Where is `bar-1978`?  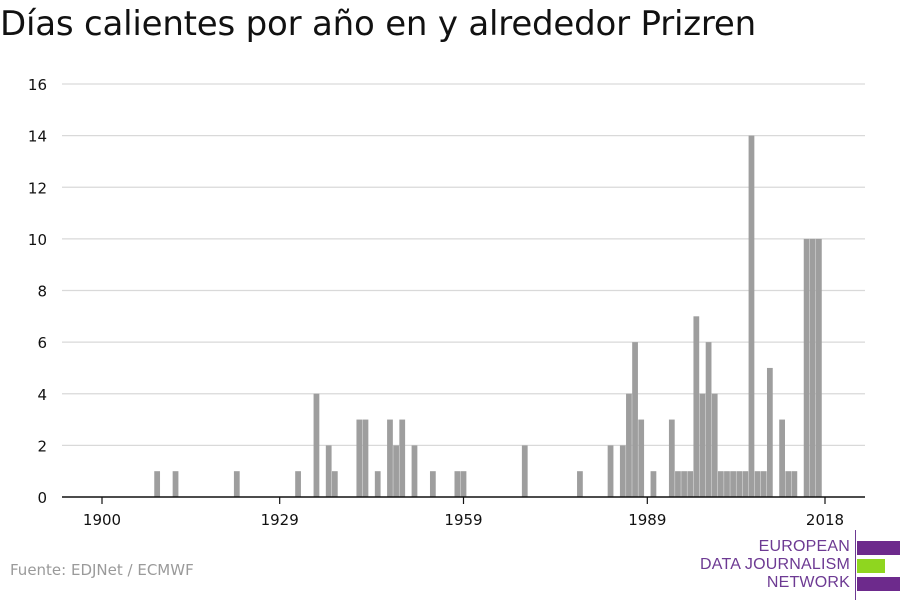 bar-1978 is located at coordinates (580, 484).